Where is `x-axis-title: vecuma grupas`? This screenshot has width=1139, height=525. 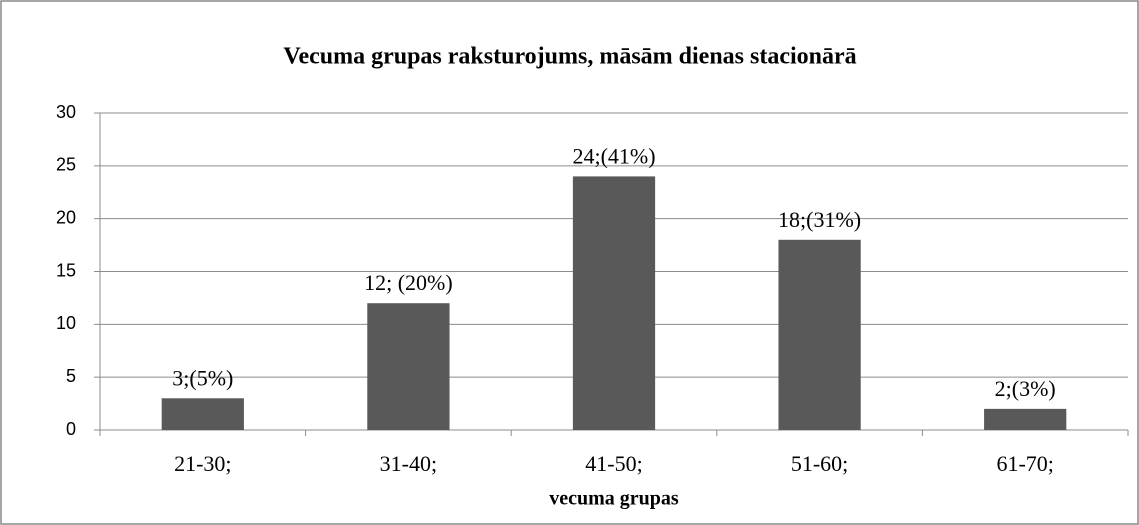 x-axis-title: vecuma grupas is located at coordinates (614, 499).